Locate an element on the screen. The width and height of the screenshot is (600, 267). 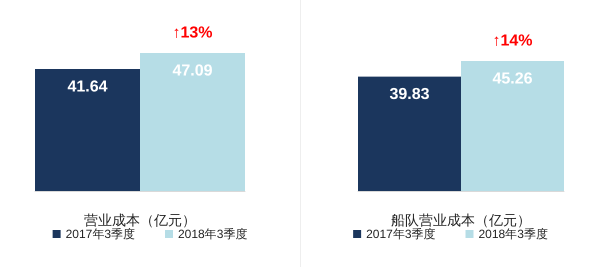
data-label: 47.09 is located at coordinates (192, 71).